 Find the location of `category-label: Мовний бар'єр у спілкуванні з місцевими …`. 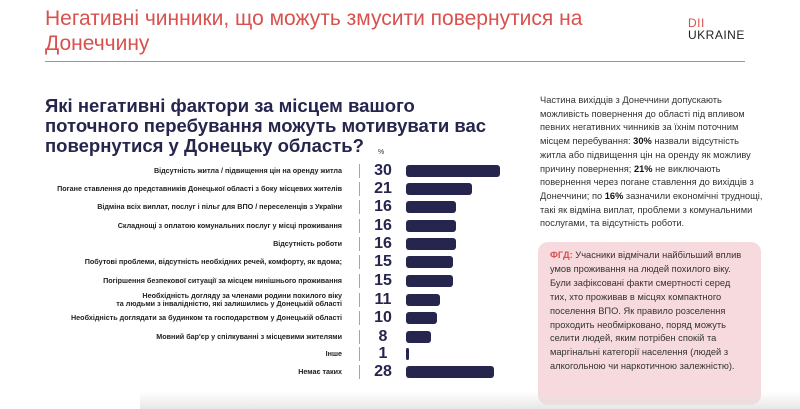

category-label: Мовний бар'єр у спілкуванні з місцевими … is located at coordinates (249, 336).